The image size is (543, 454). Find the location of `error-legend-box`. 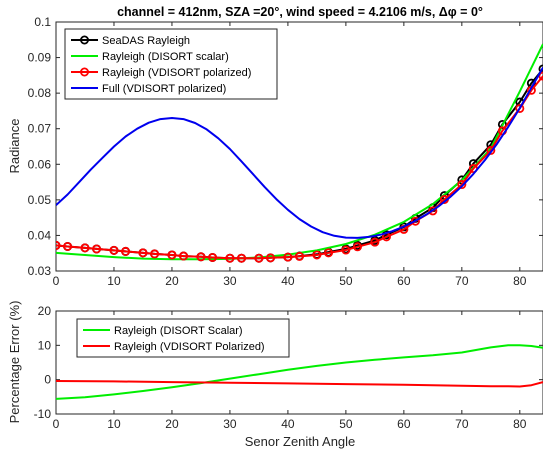

error-legend-box is located at coordinates (183, 338).